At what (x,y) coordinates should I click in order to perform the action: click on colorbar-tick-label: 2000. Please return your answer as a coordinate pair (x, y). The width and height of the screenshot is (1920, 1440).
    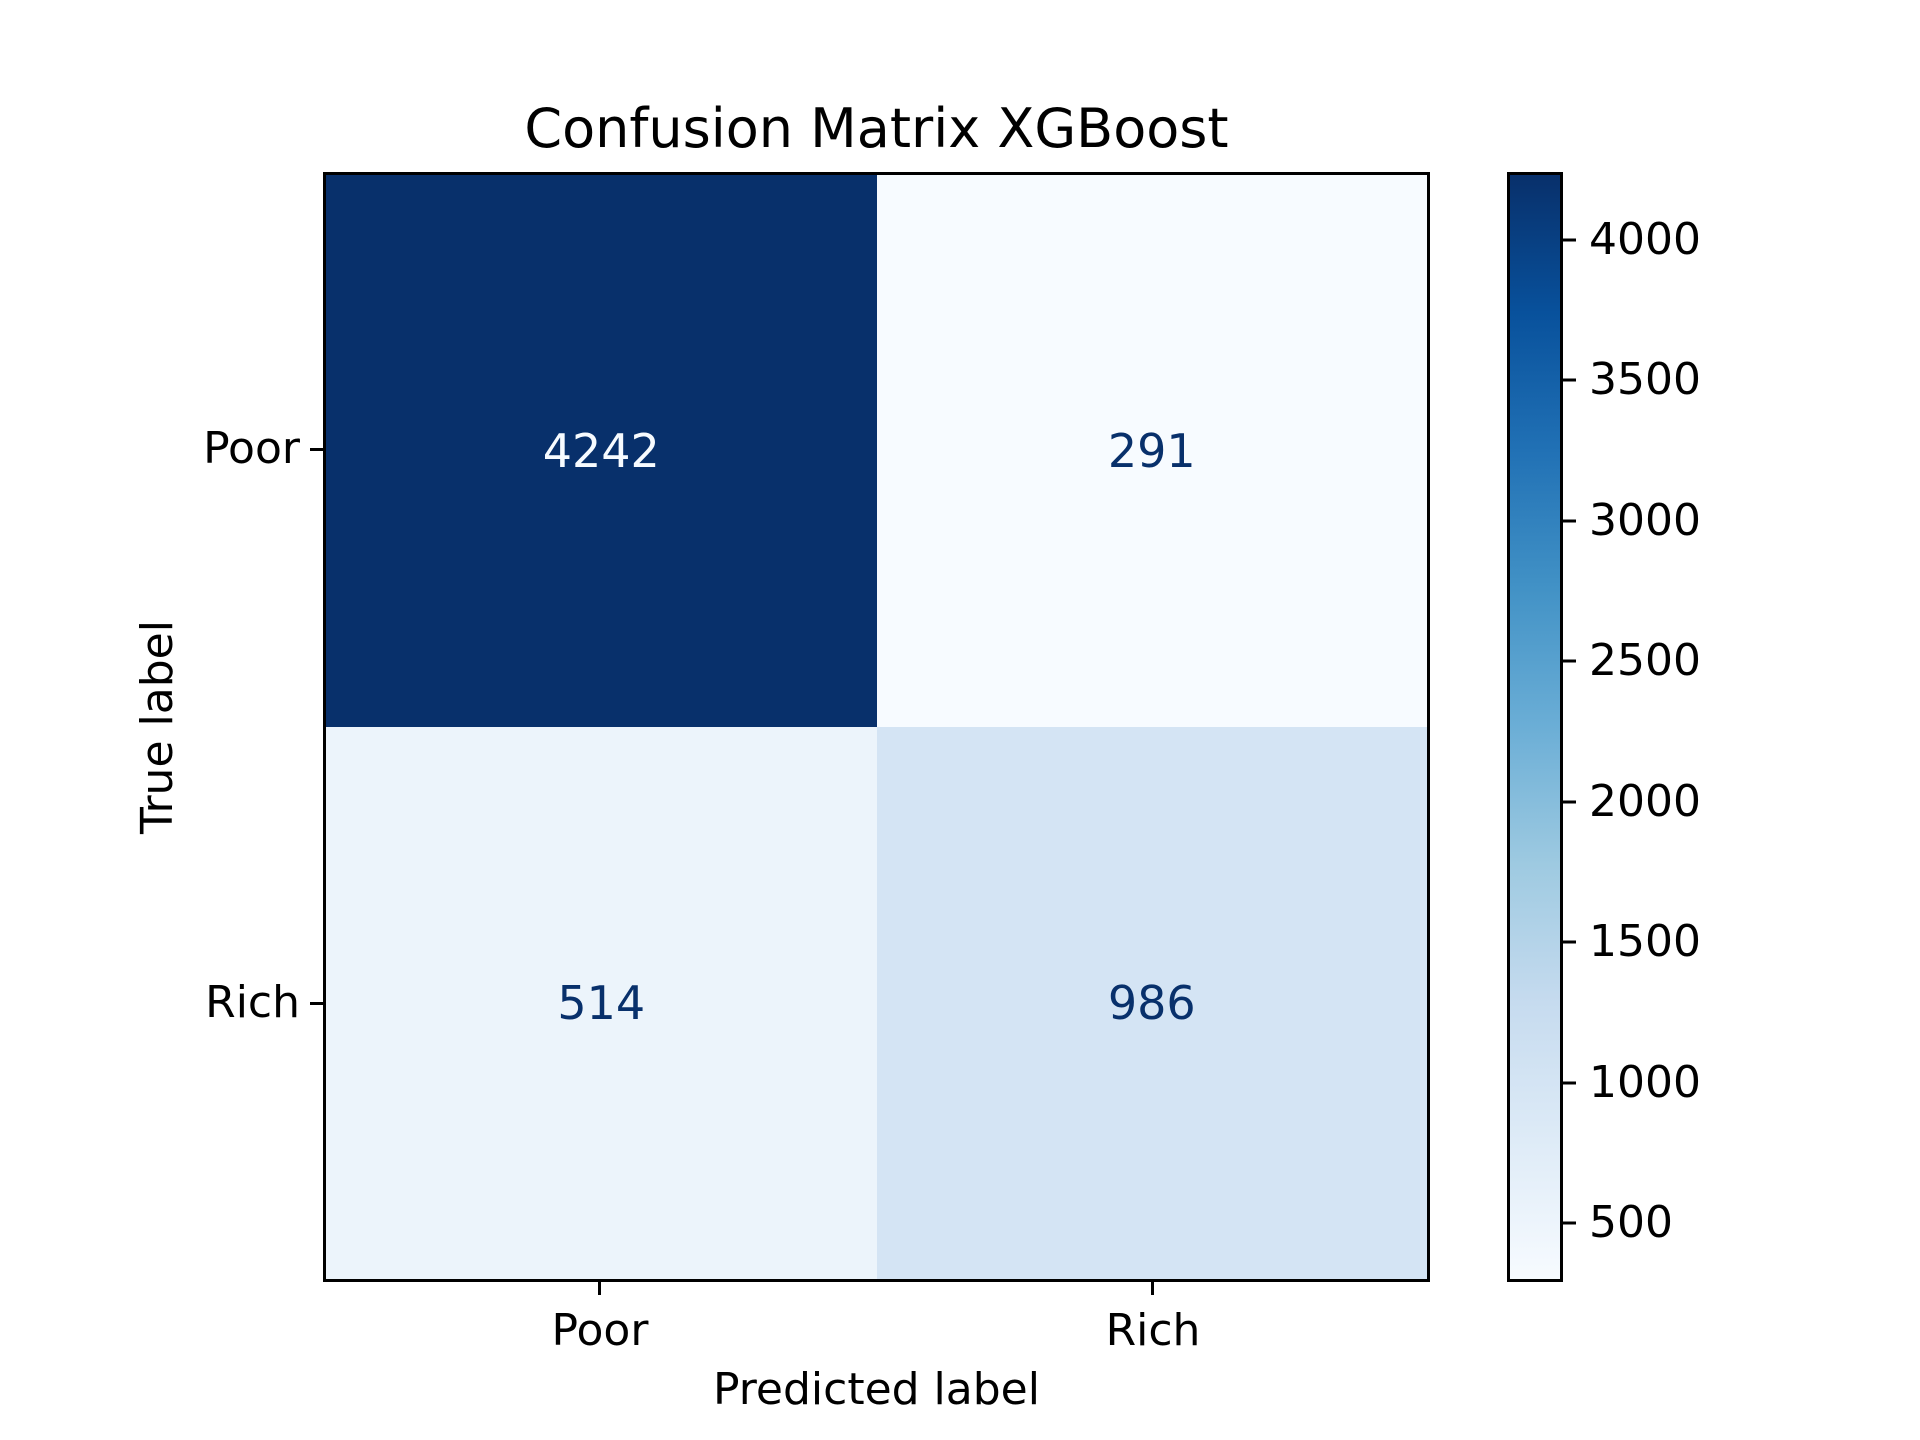
    Looking at the image, I should click on (1645, 801).